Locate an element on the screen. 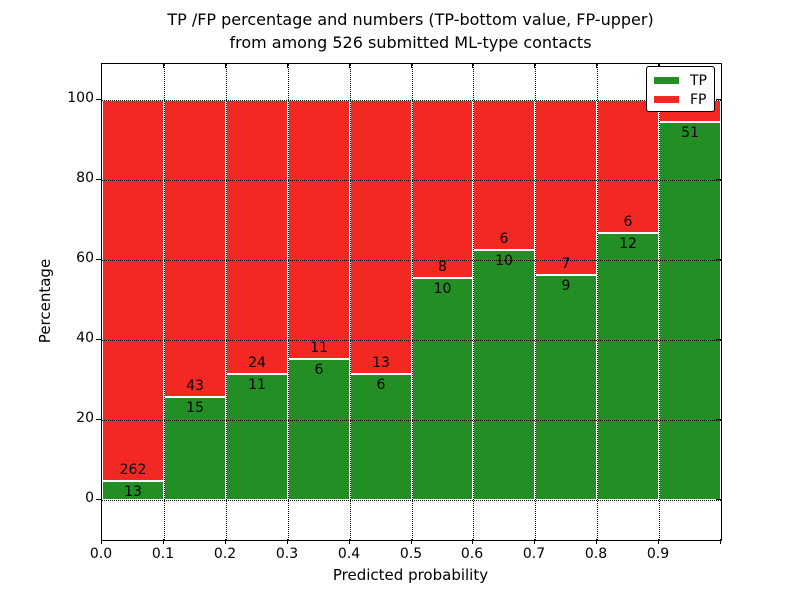  x-tick-label: 0.8 is located at coordinates (596, 554).